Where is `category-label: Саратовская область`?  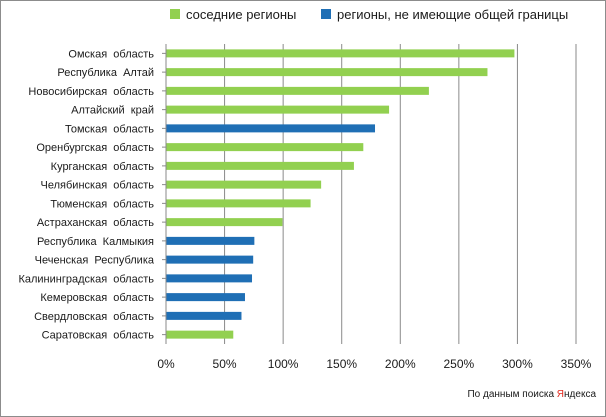 category-label: Саратовская область is located at coordinates (98, 336).